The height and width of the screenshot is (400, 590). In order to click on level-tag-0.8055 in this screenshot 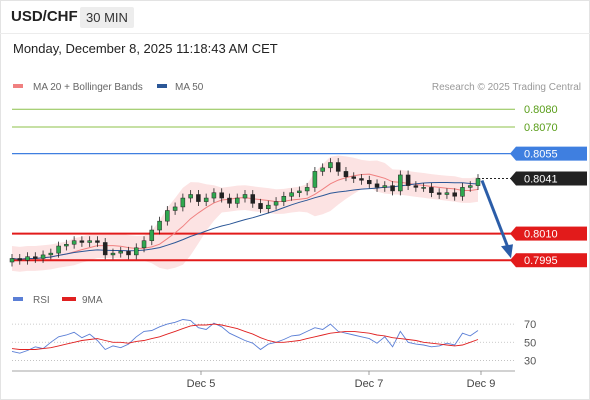, I will do `click(551, 153)`.